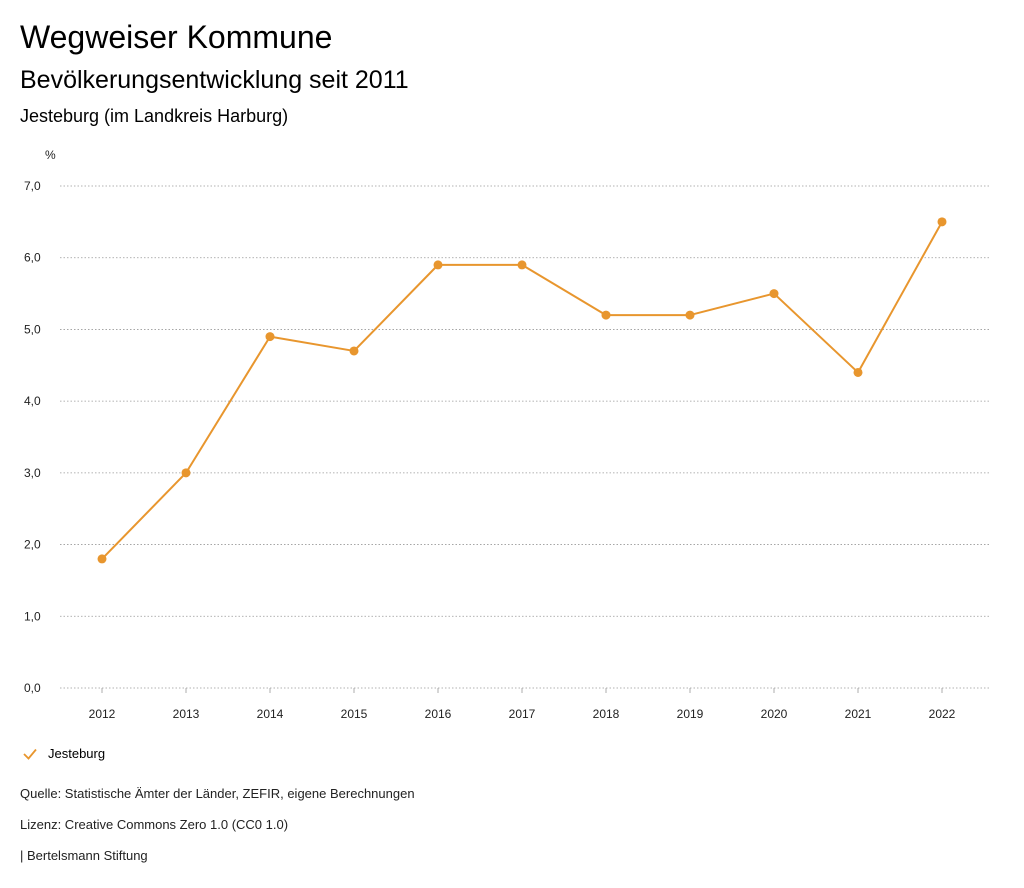 The width and height of the screenshot is (1024, 888). What do you see at coordinates (30, 754) in the screenshot?
I see `check-icon` at bounding box center [30, 754].